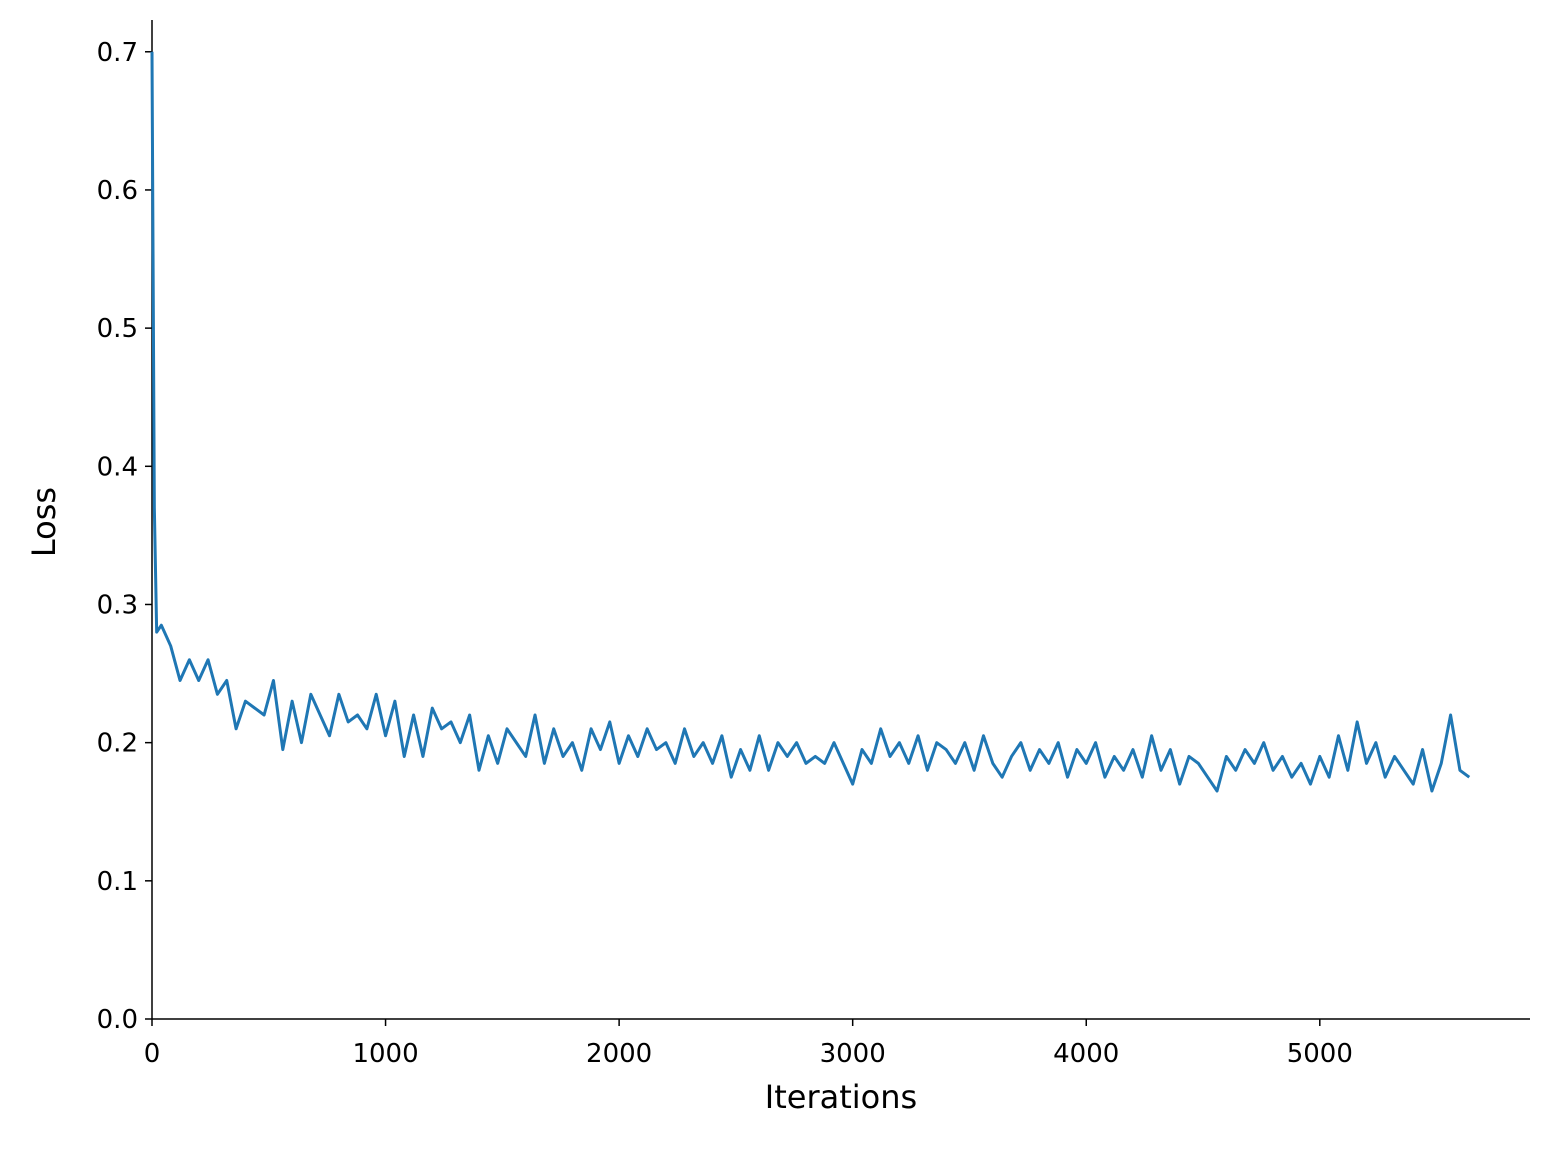 The height and width of the screenshot is (1154, 1550). What do you see at coordinates (44, 522) in the screenshot?
I see `y-axis-label: Loss` at bounding box center [44, 522].